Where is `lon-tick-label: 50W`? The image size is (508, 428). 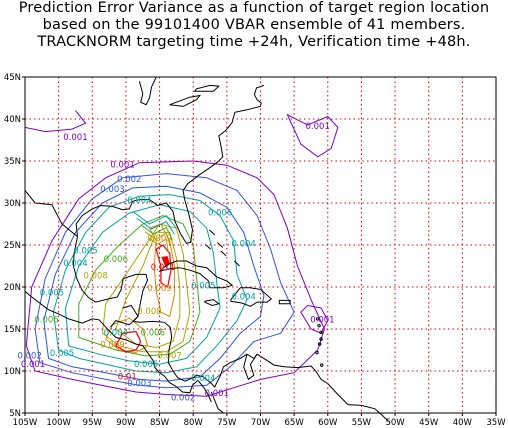 lon-tick-label: 50W is located at coordinates (395, 423).